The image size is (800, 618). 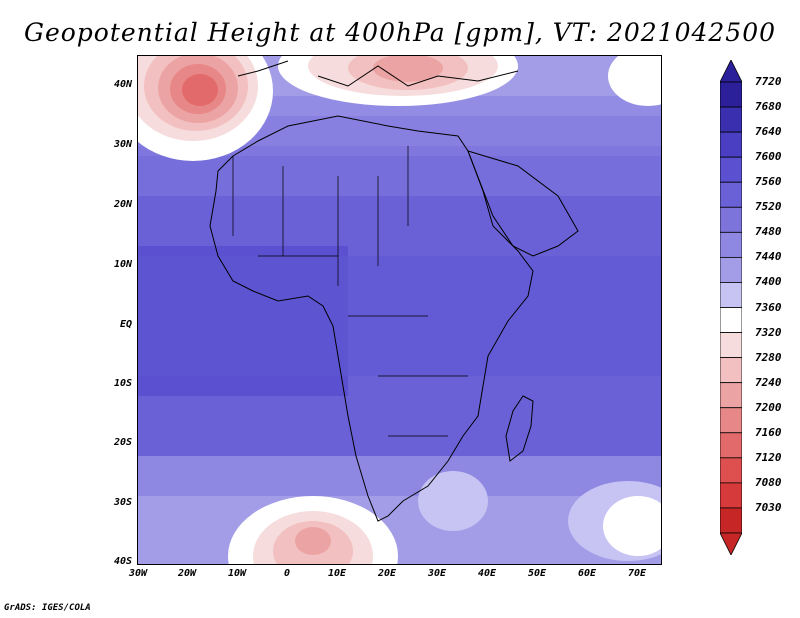 I want to click on colorbar-label: 7680, so click(x=768, y=107).